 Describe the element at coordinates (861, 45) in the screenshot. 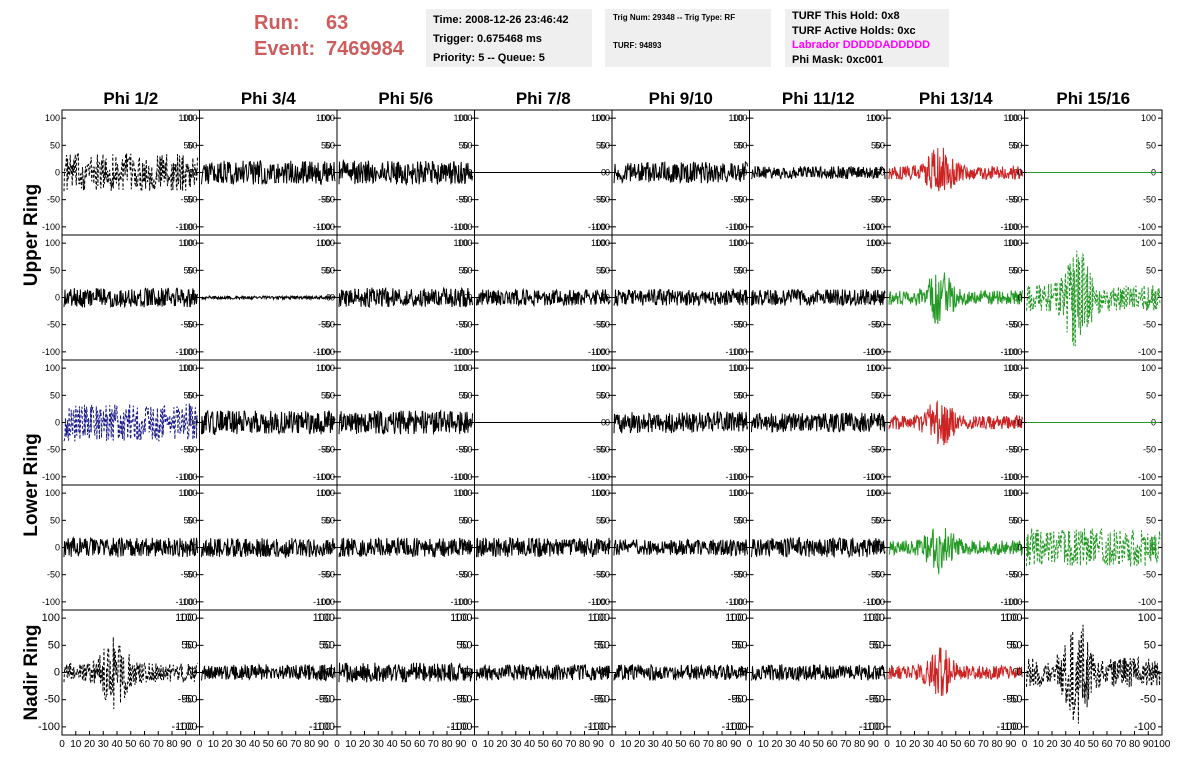

I see `labrador-text: Labrador DDDDDADDDDD` at that location.